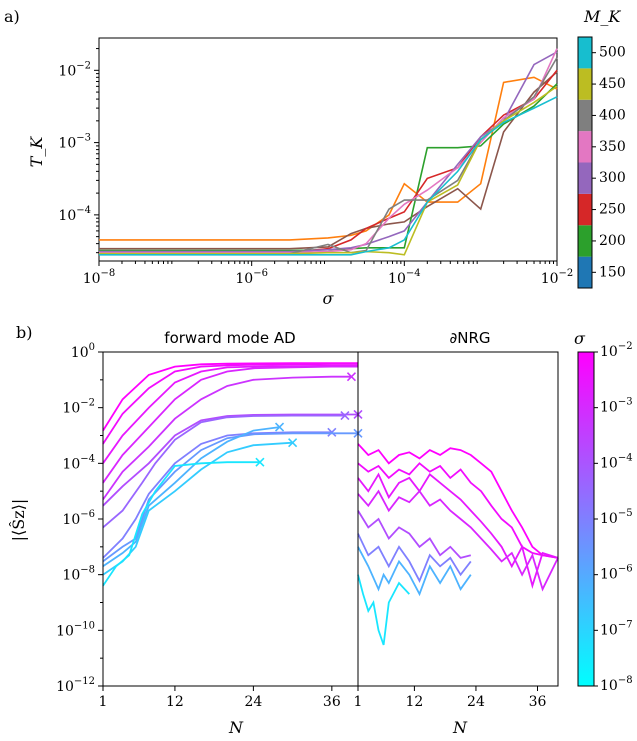 The height and width of the screenshot is (741, 637). Describe the element at coordinates (538, 702) in the screenshot. I see `panel-b-right-x-tick-label: 36` at that location.